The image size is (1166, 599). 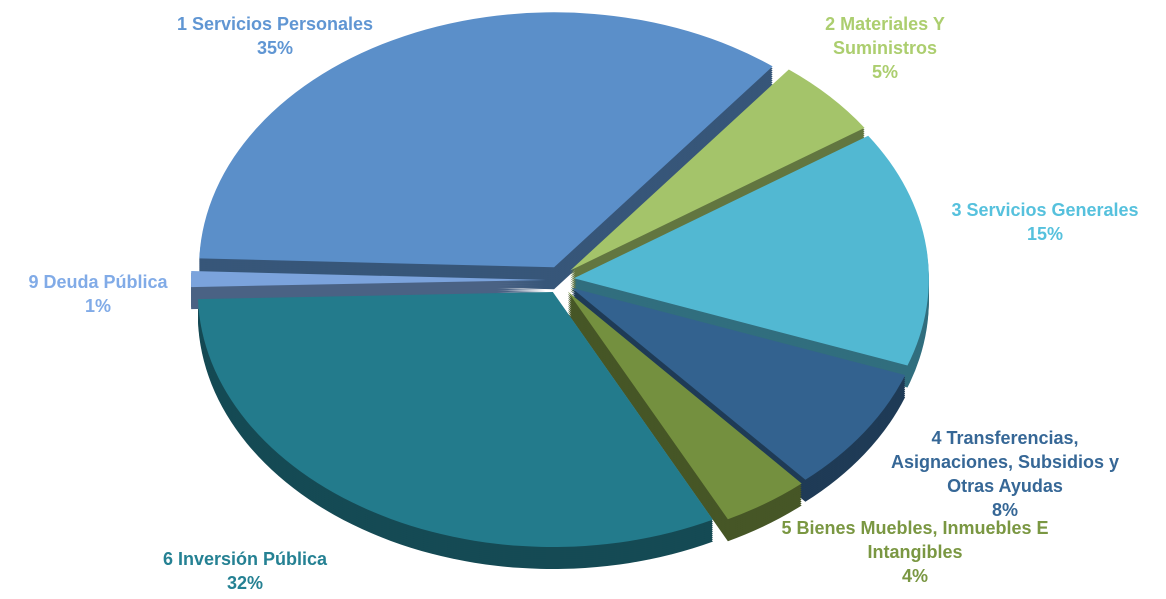 What do you see at coordinates (1045, 210) in the screenshot?
I see `category-label: 3 Servicios Generales` at bounding box center [1045, 210].